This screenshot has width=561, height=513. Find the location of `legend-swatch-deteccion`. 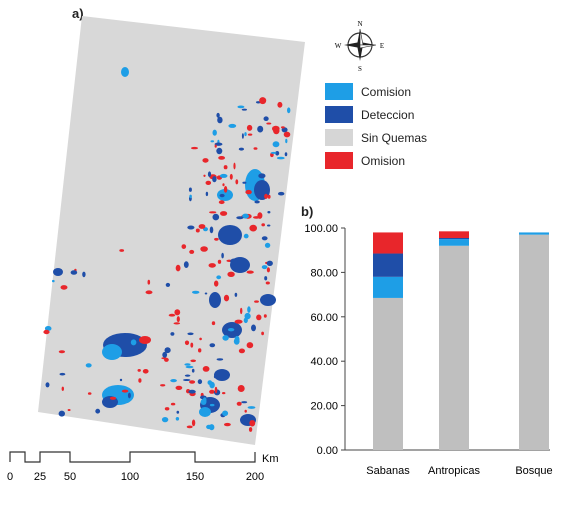

legend-swatch-deteccion is located at coordinates (339, 114).